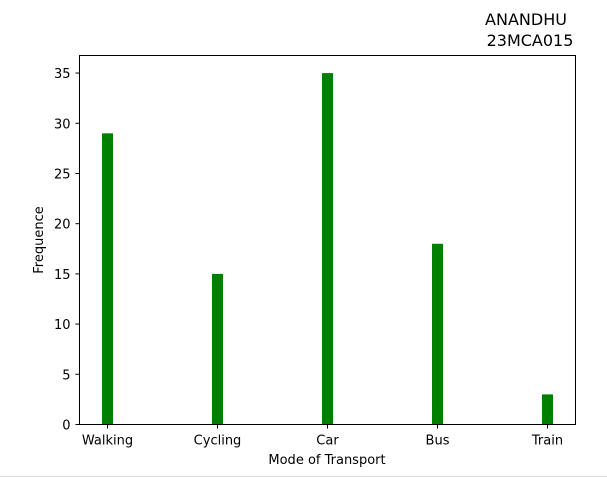  What do you see at coordinates (62, 225) in the screenshot?
I see `y-tick-label: 20` at bounding box center [62, 225].